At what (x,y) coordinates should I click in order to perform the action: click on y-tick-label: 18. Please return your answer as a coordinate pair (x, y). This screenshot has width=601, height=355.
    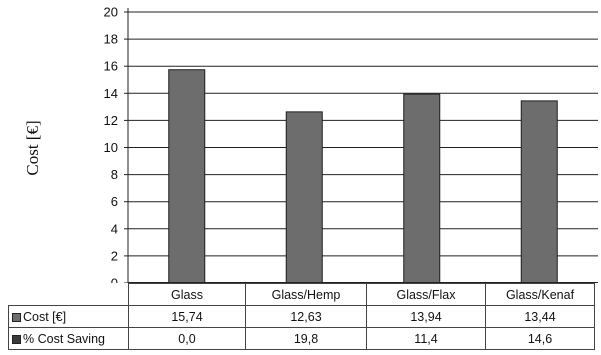
    Looking at the image, I should click on (111, 39).